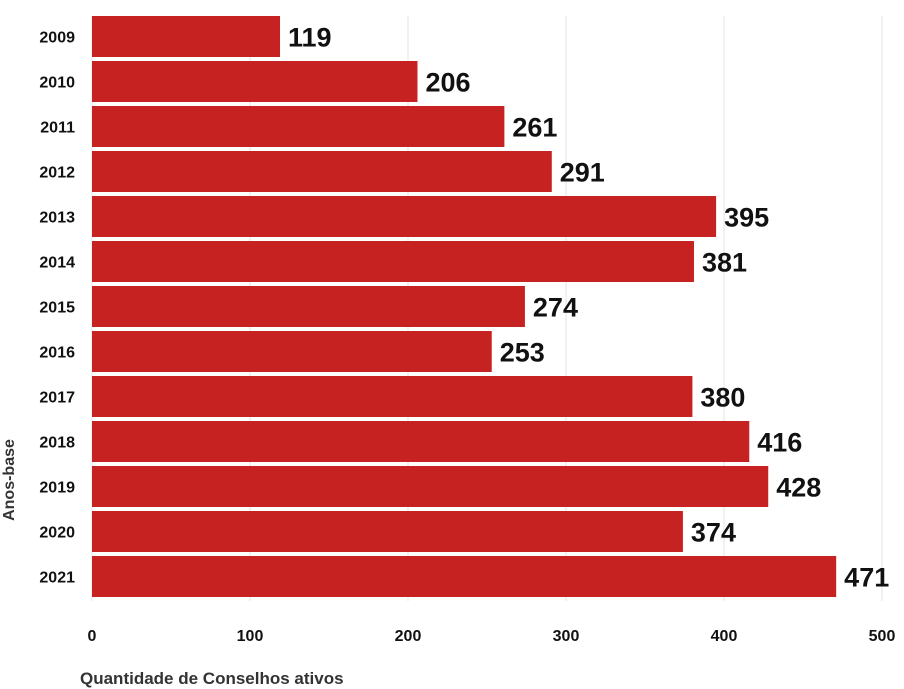  I want to click on bar-2010, so click(255, 81).